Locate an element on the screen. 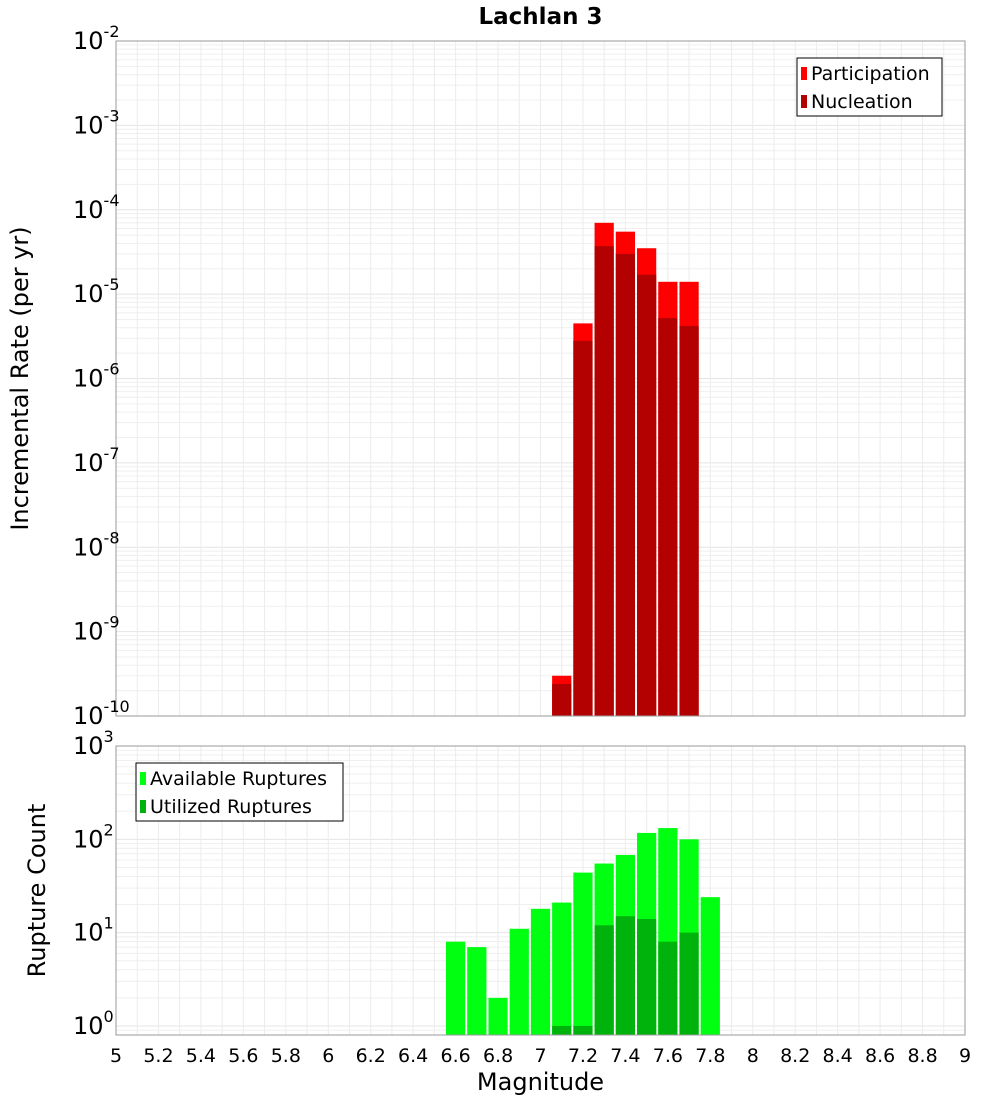 This screenshot has height=1100, width=1000. x-tick-label: 8.2 is located at coordinates (795, 1056).